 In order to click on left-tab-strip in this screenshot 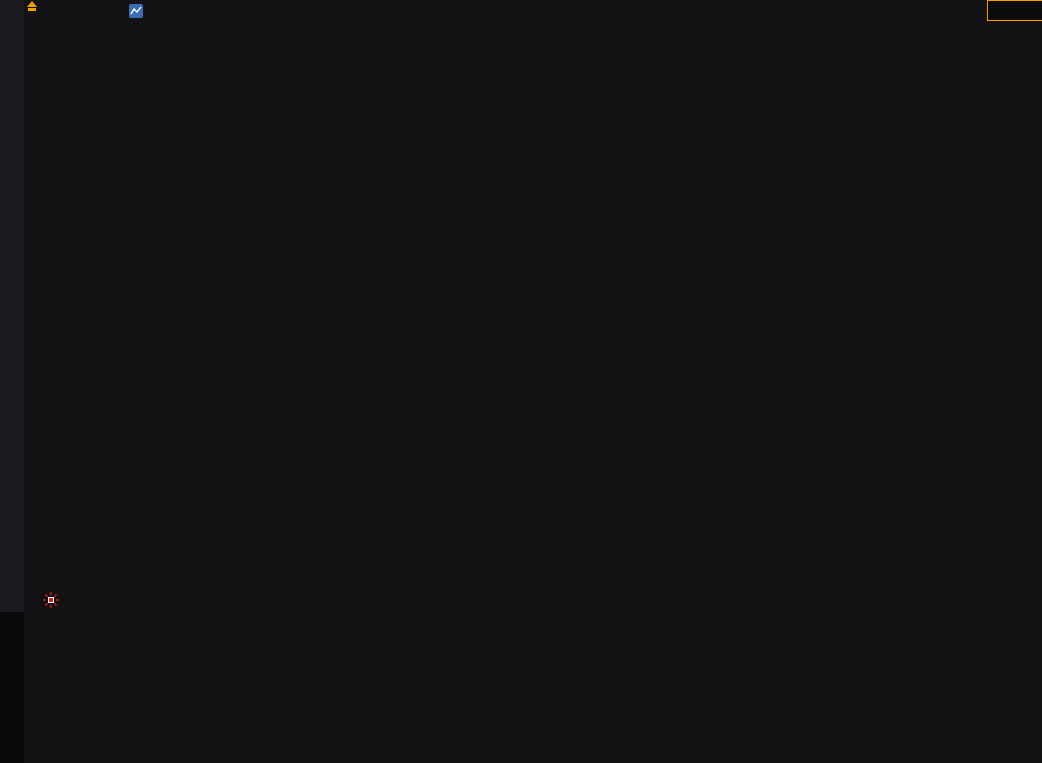, I will do `click(12, 306)`.